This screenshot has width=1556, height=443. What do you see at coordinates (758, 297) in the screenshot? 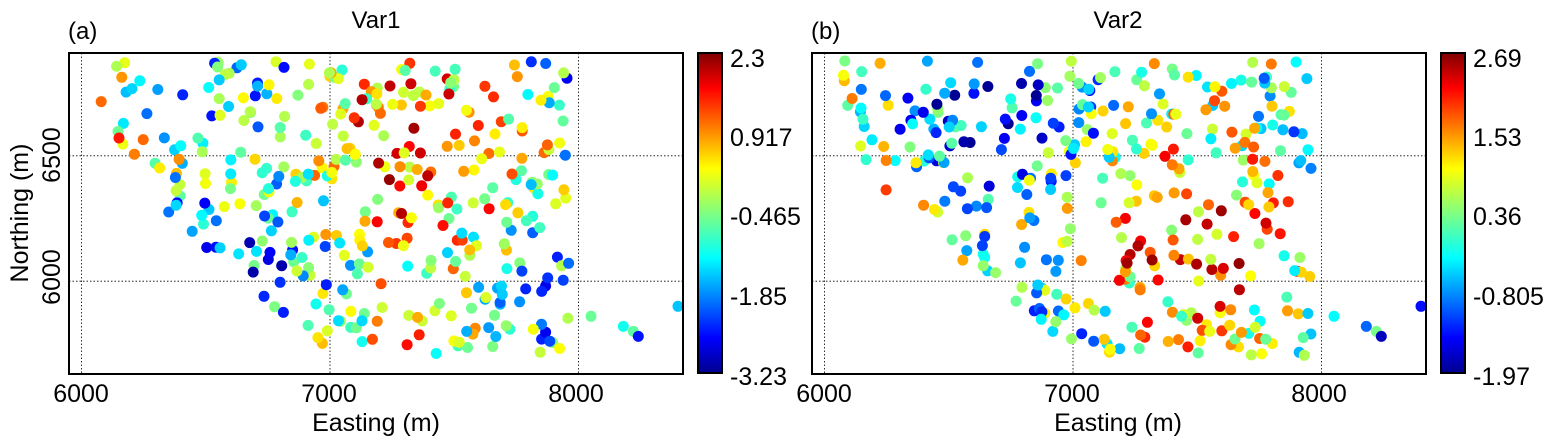
I see `panel-a-cbar-label-3: -1.85` at bounding box center [758, 297].